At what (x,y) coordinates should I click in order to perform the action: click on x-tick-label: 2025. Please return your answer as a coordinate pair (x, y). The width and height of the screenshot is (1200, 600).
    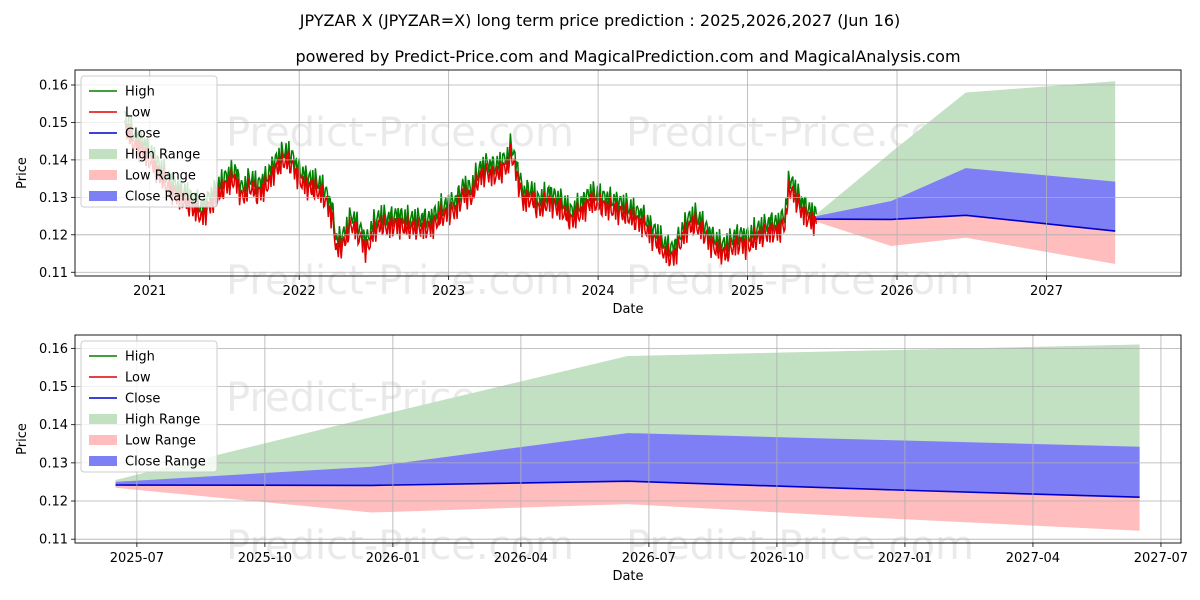
    Looking at the image, I should click on (747, 291).